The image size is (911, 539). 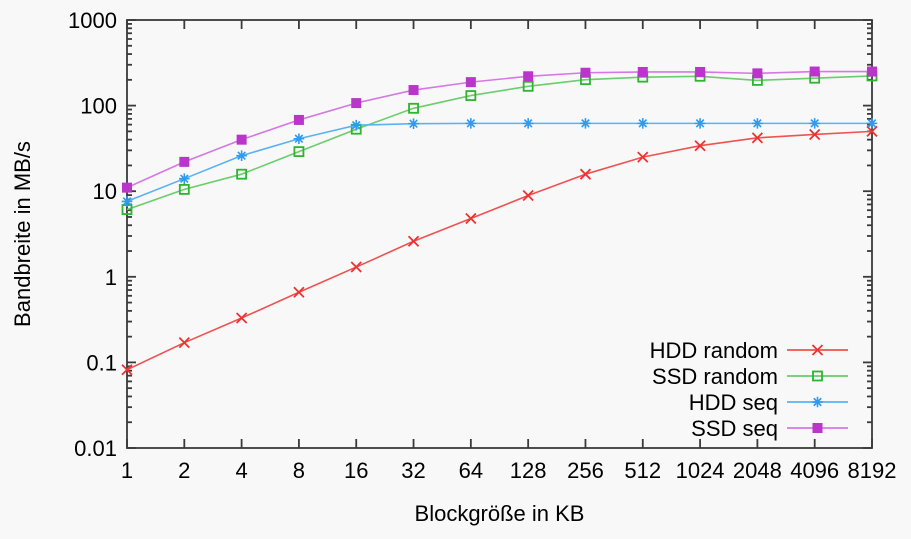 I want to click on legend-label: SSD seq, so click(x=734, y=428).